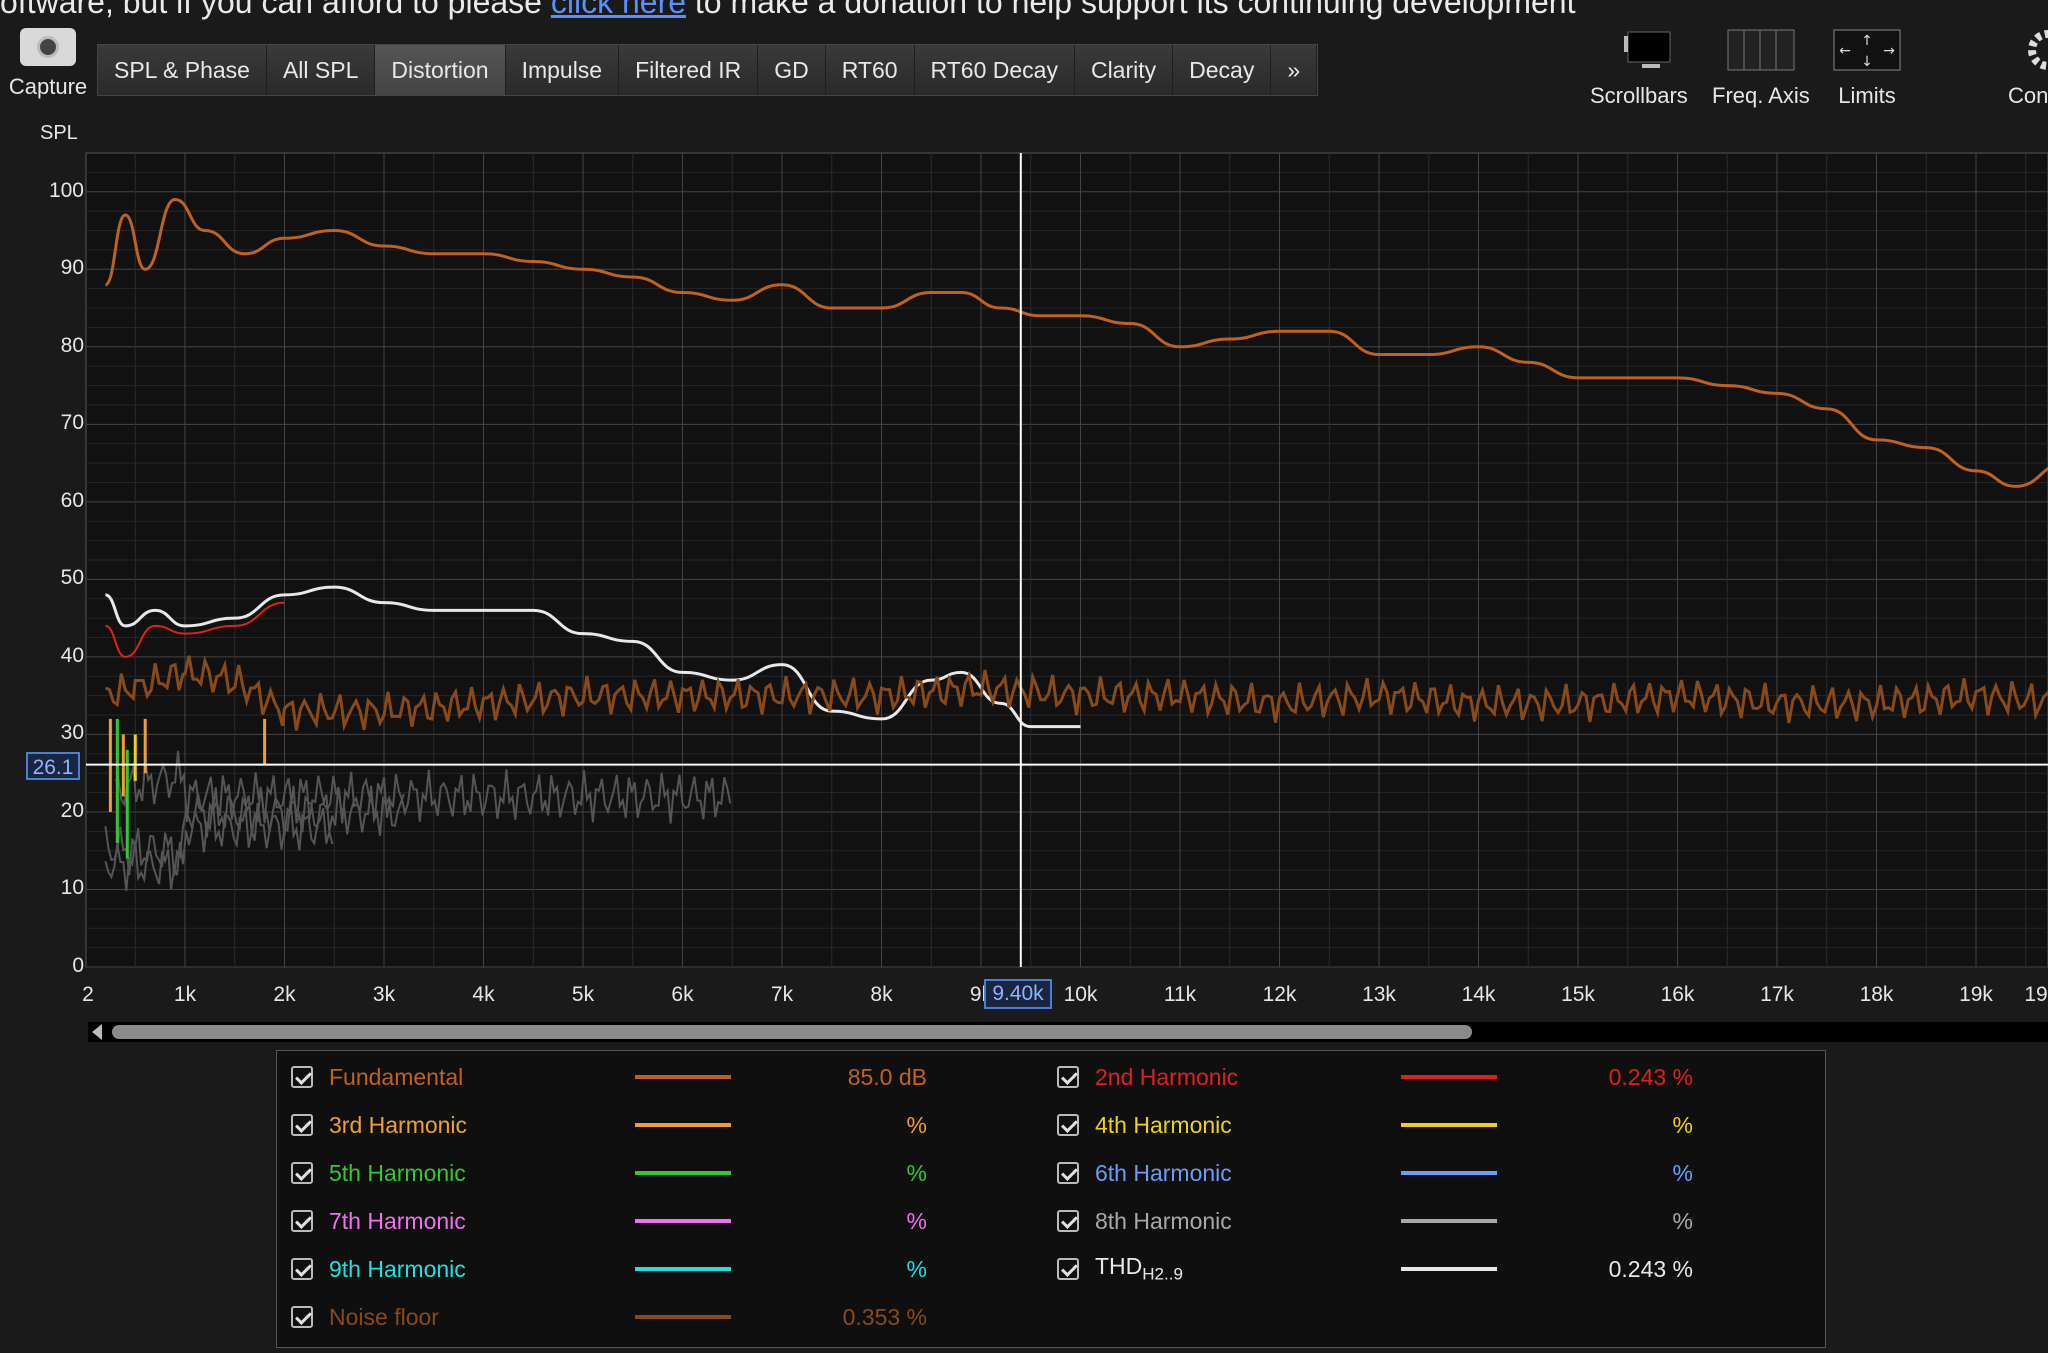  Describe the element at coordinates (72, 578) in the screenshot. I see `y-tick-label: 50` at that location.